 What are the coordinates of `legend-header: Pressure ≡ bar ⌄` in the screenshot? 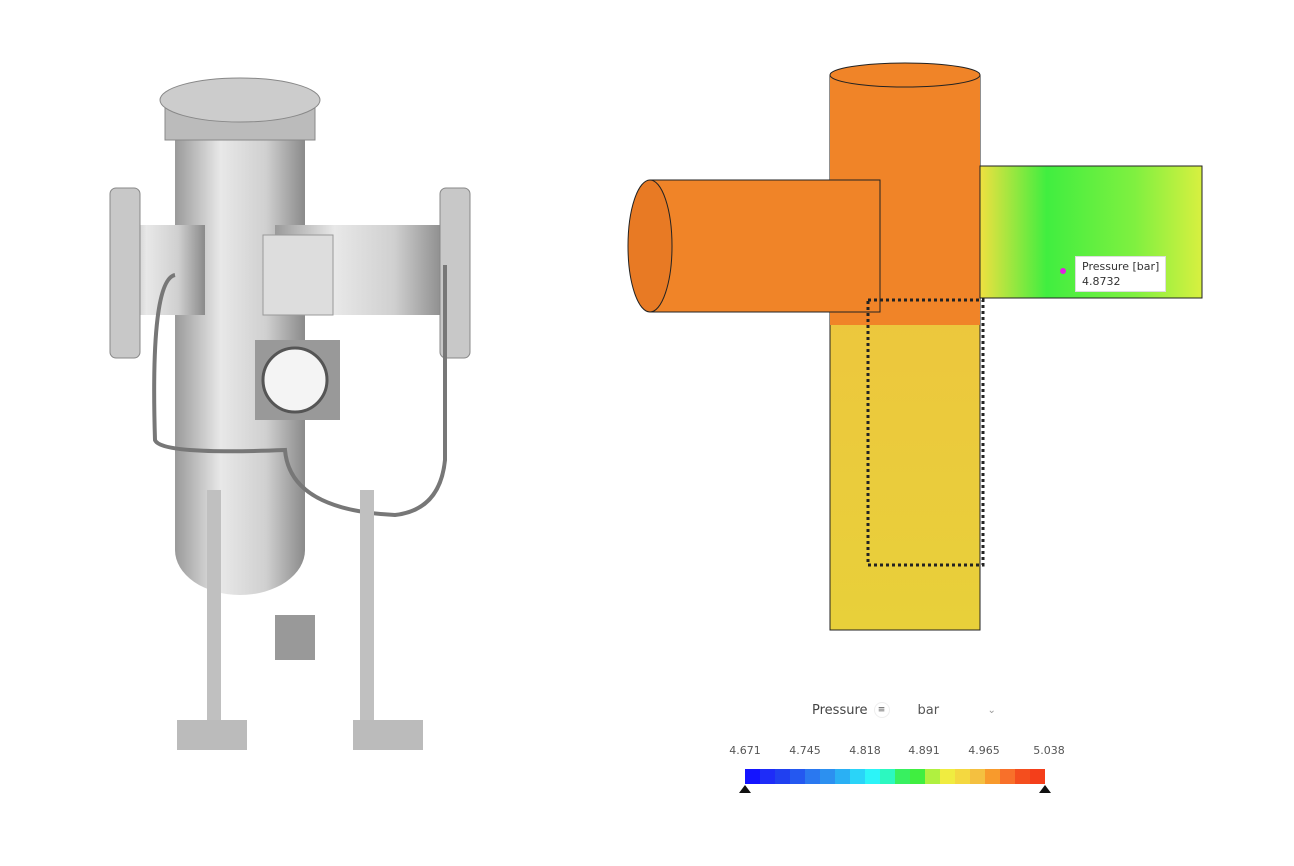 It's located at (904, 710).